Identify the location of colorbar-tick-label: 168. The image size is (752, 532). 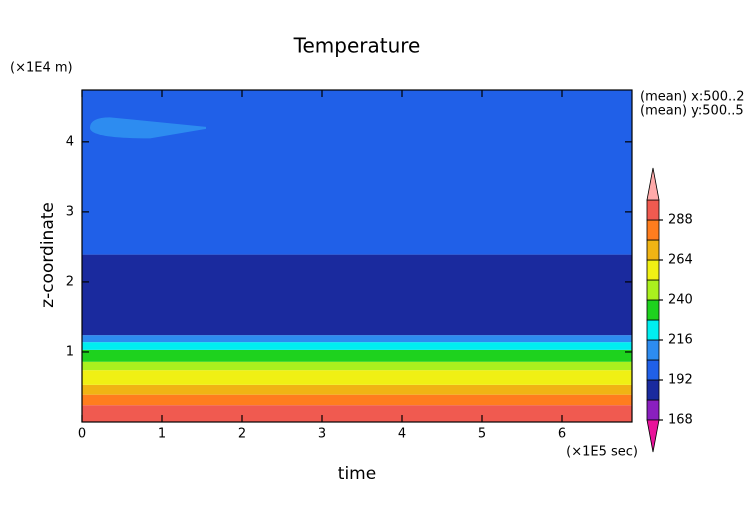
(680, 420).